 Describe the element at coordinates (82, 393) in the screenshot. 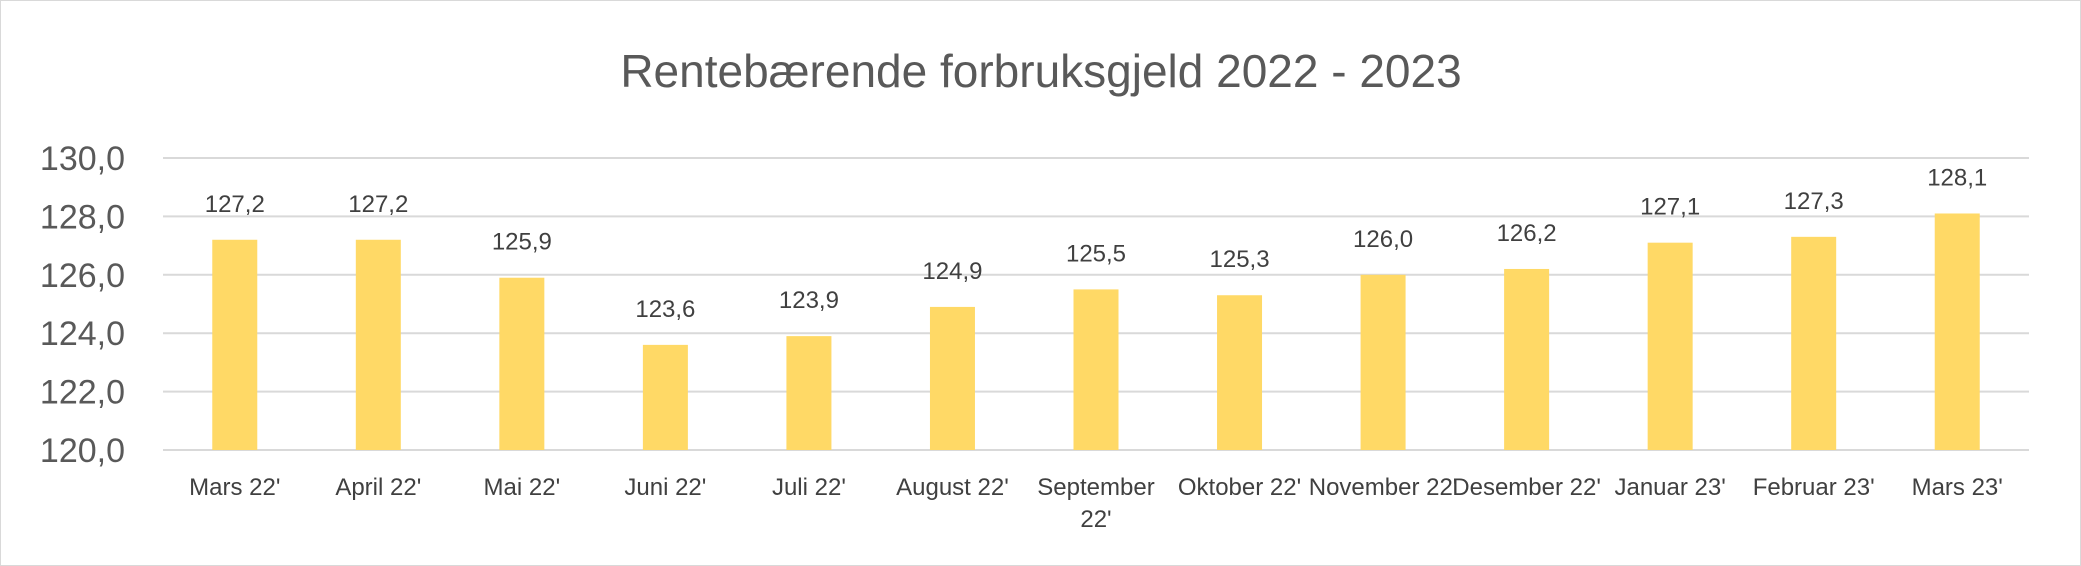

I see `y-tick-label: 122,0` at that location.